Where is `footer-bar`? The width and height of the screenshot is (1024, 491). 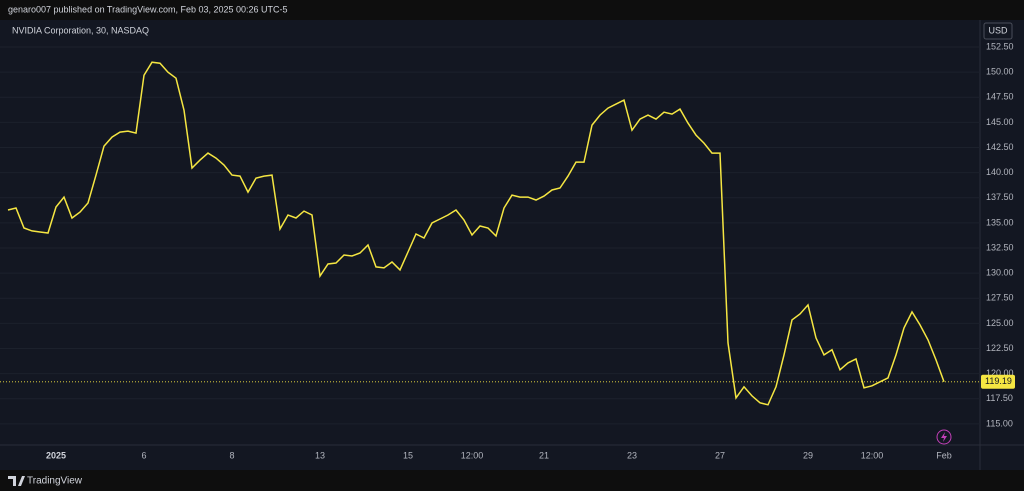
footer-bar is located at coordinates (512, 480).